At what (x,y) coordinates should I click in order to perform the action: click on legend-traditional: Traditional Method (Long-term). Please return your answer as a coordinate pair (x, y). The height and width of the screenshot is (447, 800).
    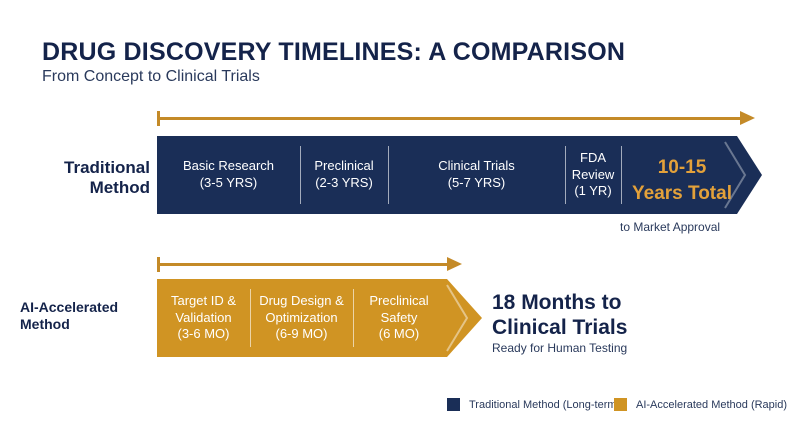
    Looking at the image, I should click on (533, 404).